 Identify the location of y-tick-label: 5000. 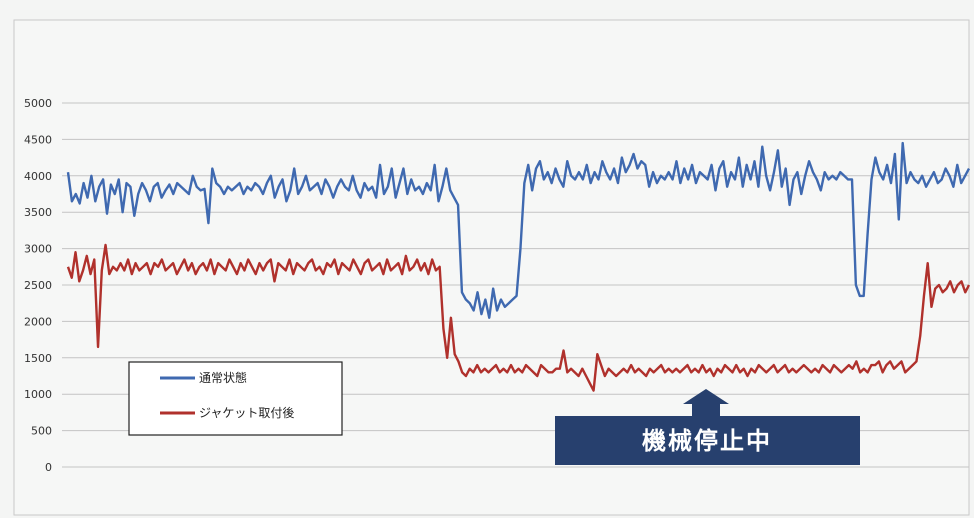
(38, 103).